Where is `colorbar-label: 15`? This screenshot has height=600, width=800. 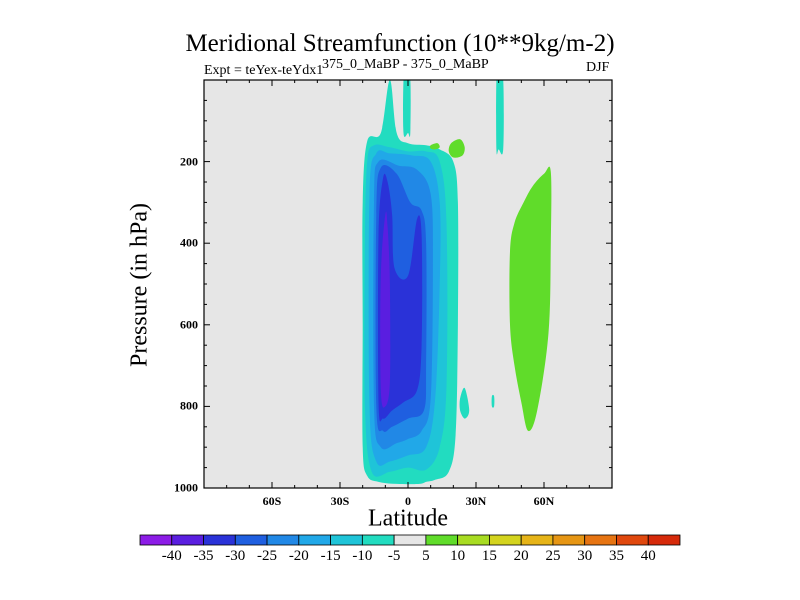
colorbar-label: 15 is located at coordinates (489, 556).